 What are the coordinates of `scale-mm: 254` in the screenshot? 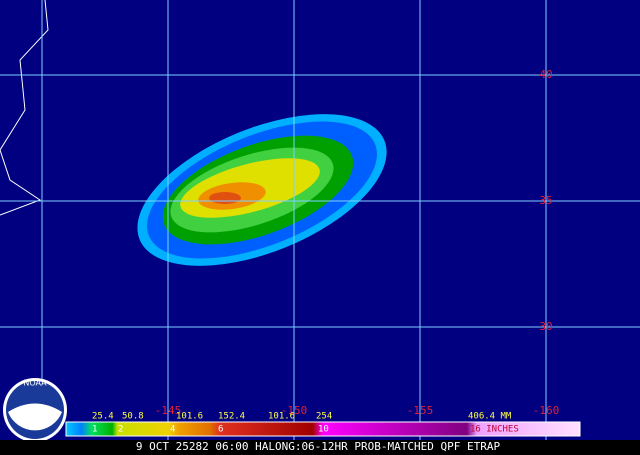 It's located at (324, 417).